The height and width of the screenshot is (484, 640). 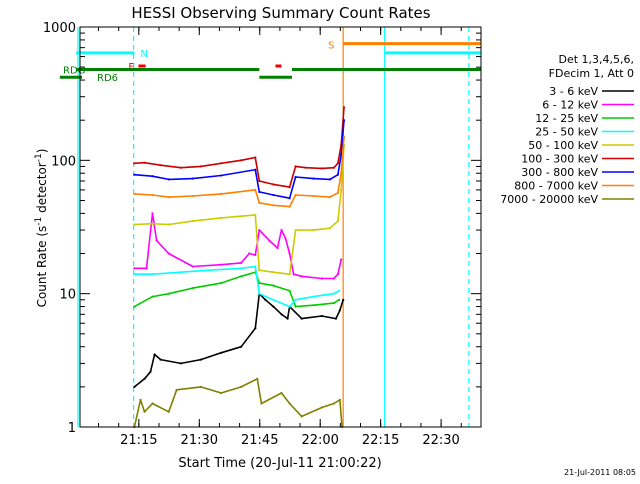 What do you see at coordinates (559, 172) in the screenshot?
I see `legend-label-6: 300 - 800 keV` at bounding box center [559, 172].